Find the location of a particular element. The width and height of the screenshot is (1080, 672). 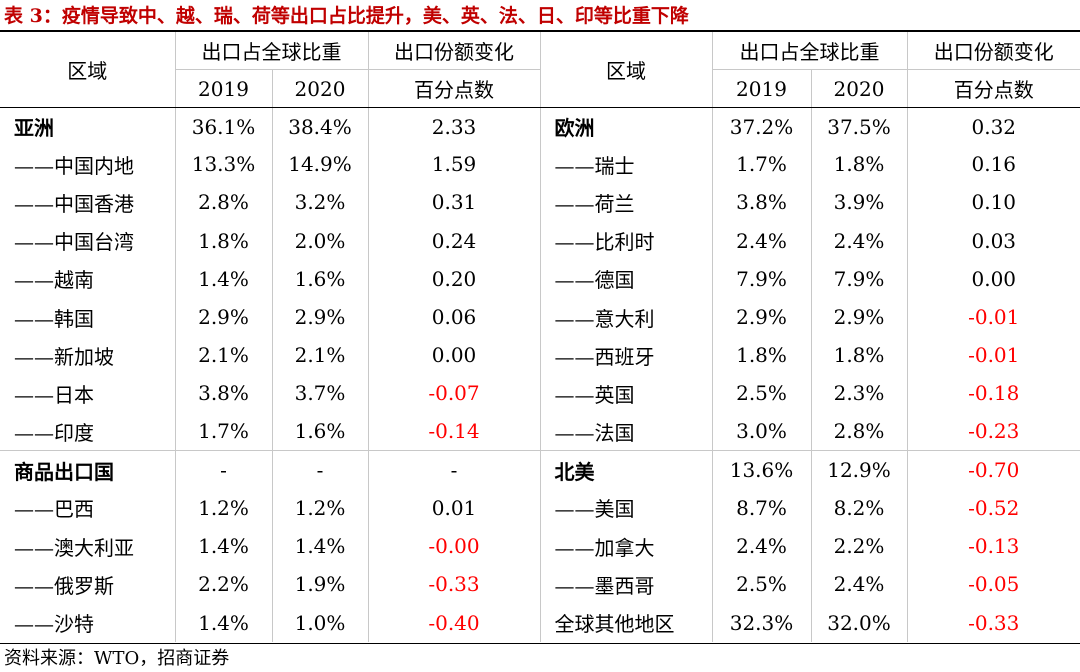

right-share-2019-cell: 32.3% is located at coordinates (761, 622).